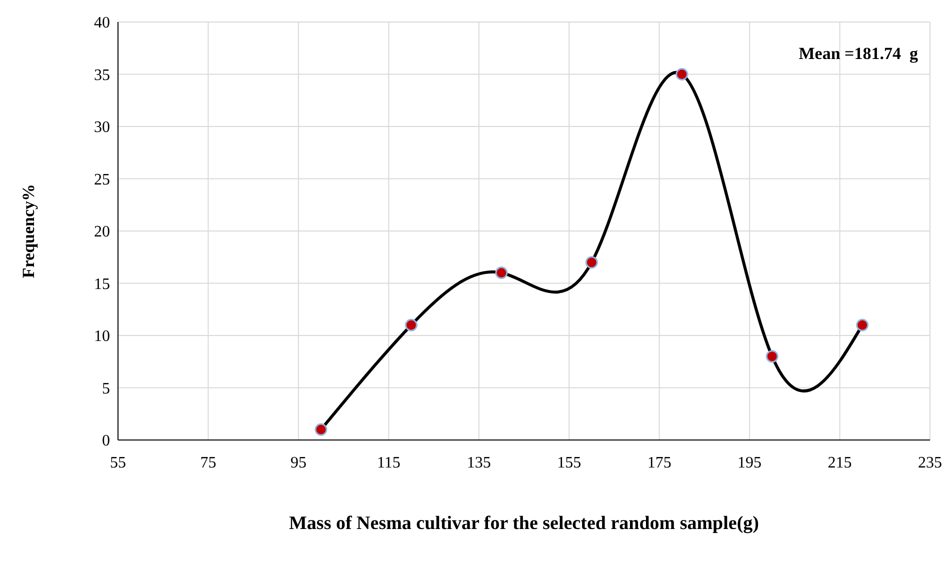  Describe the element at coordinates (106, 389) in the screenshot. I see `y-tick-label: 5` at that location.